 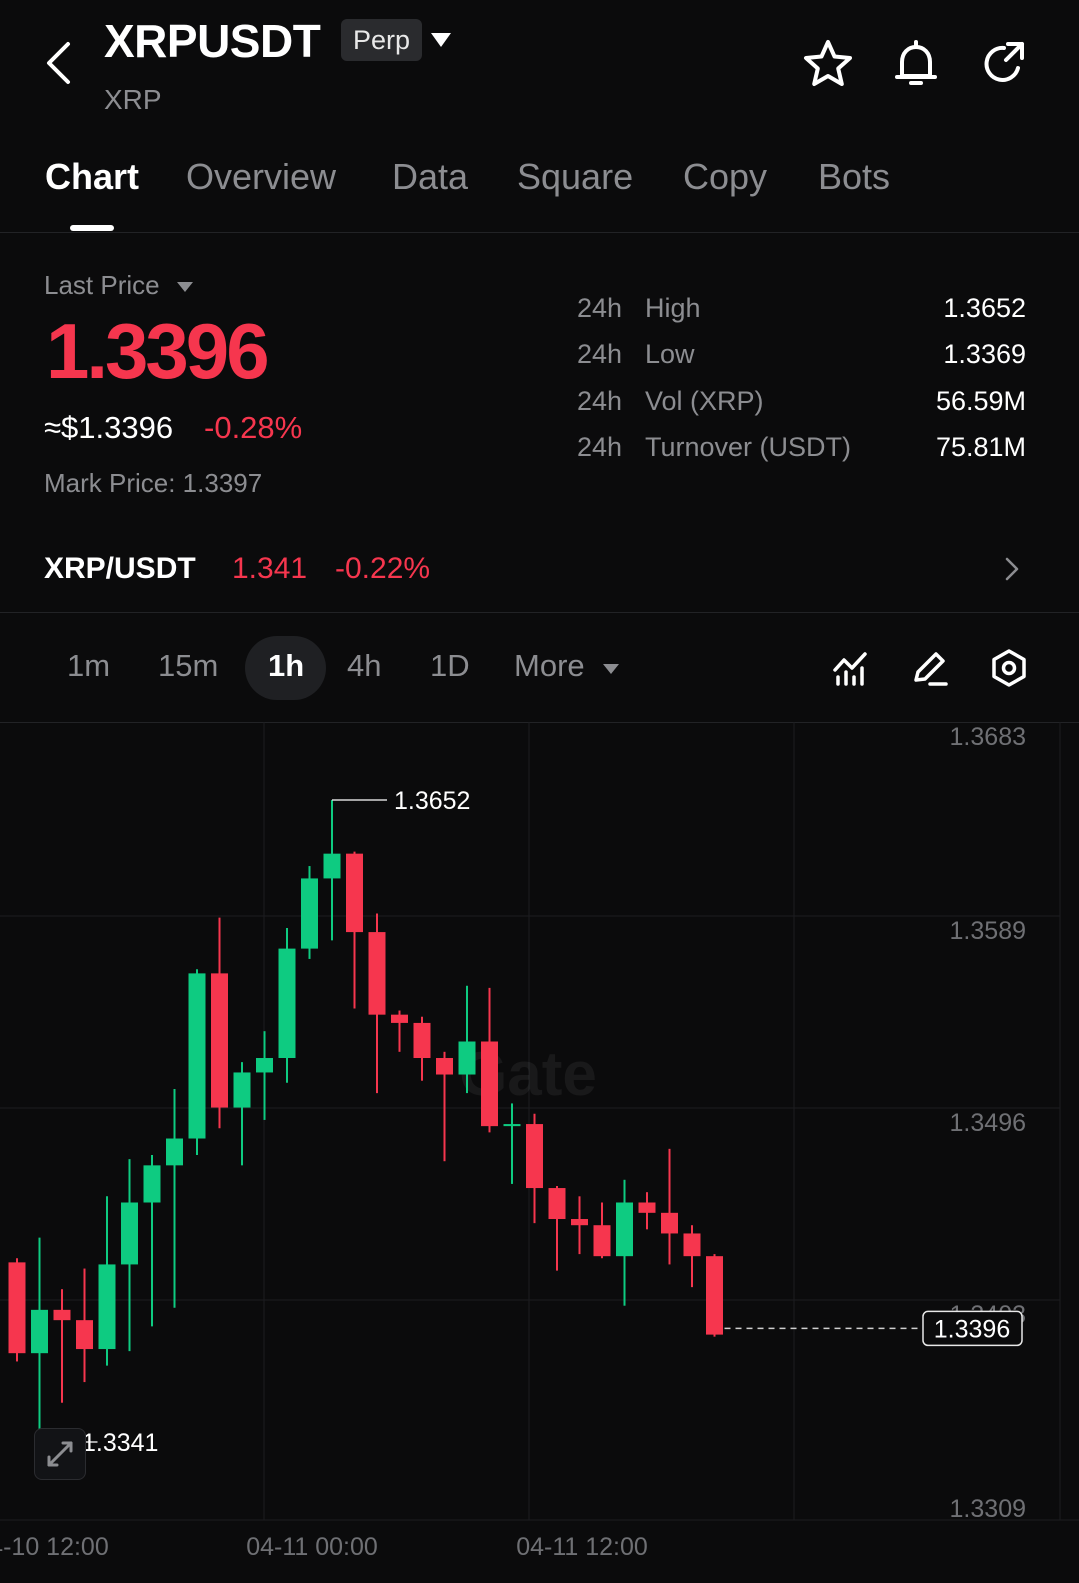 I want to click on share-icon, so click(x=1004, y=62).